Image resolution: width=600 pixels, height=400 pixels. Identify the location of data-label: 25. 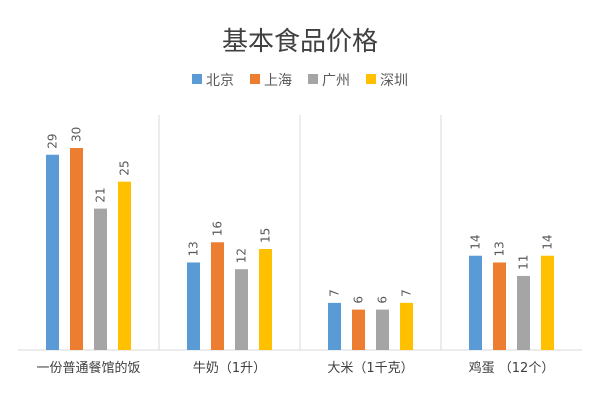
(125, 167).